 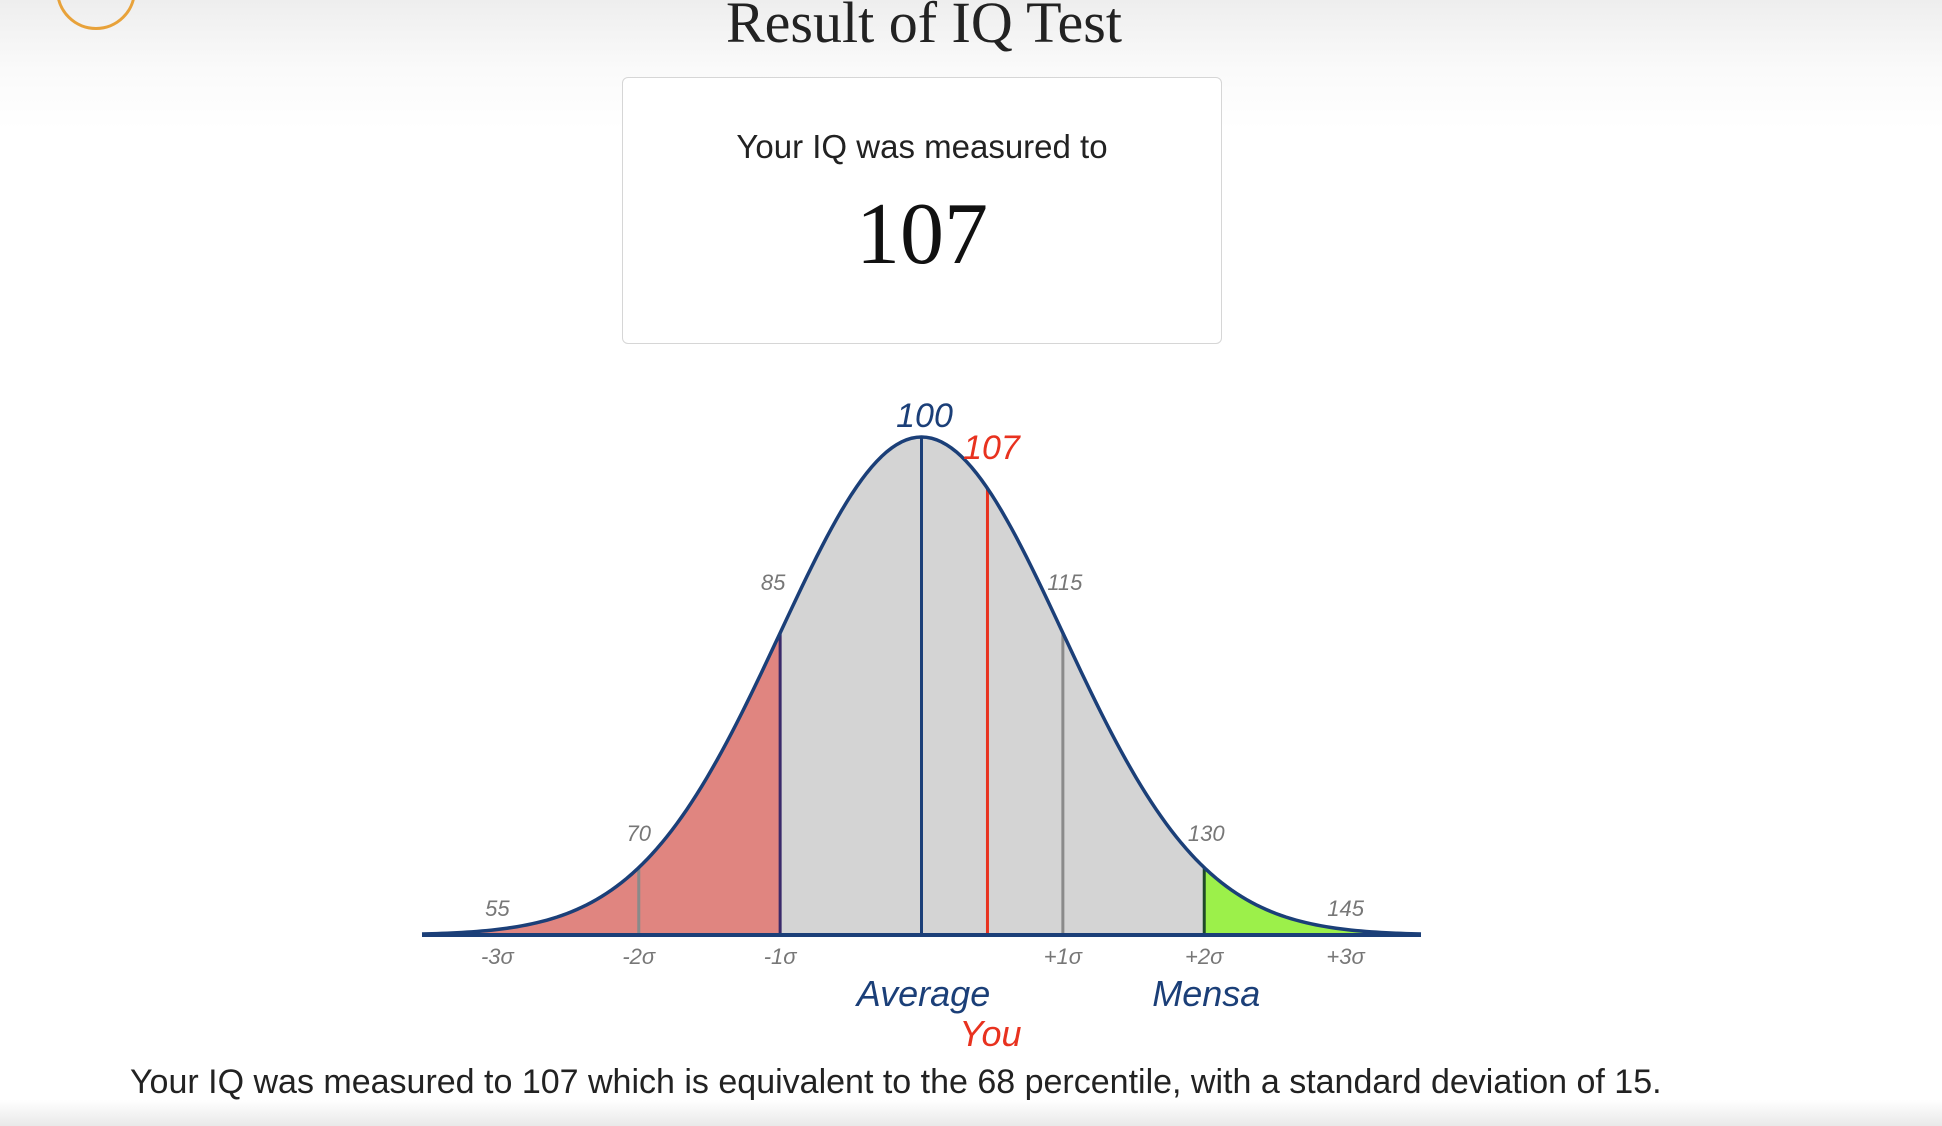 I want to click on sigma-label-minus-3: -3σ, so click(x=498, y=956).